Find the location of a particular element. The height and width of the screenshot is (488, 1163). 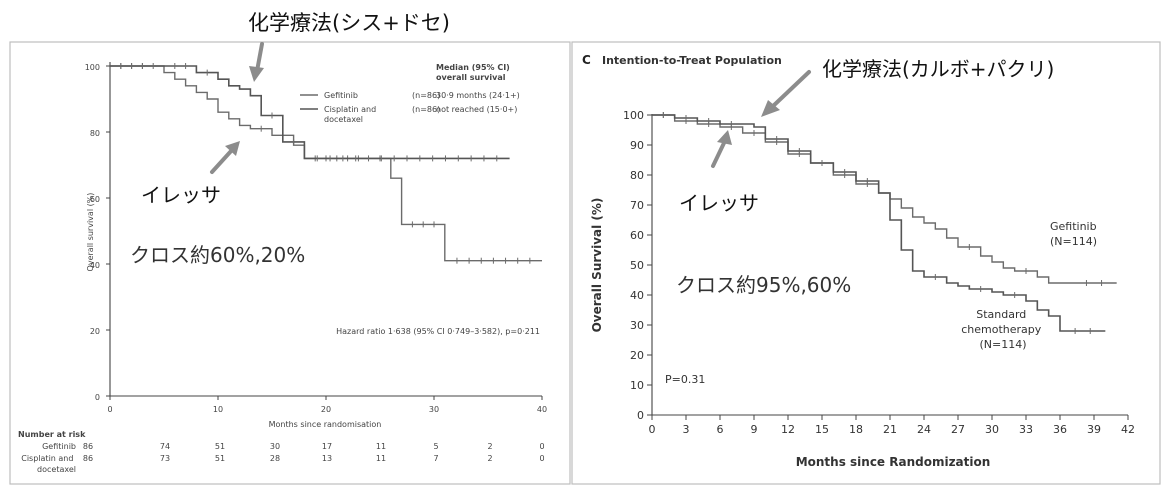

x-tick-label: 10 is located at coordinates (218, 409).